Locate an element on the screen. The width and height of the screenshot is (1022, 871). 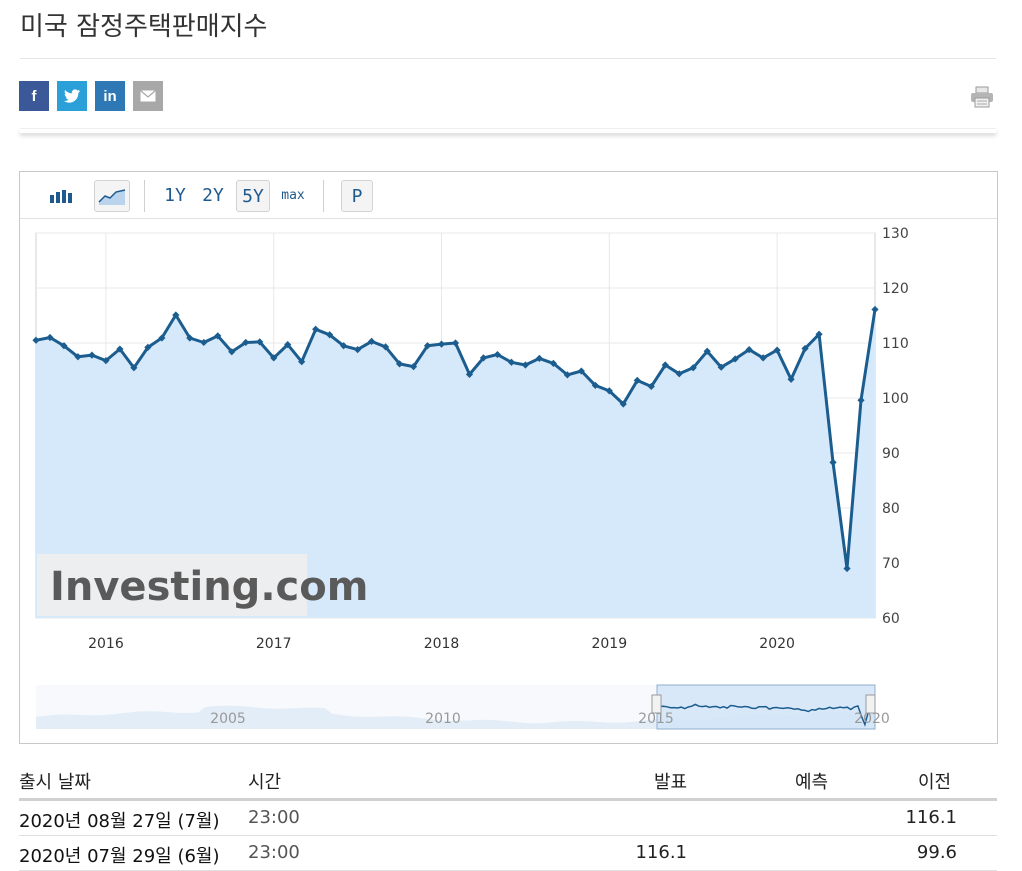
twitter-icon is located at coordinates (72, 96).